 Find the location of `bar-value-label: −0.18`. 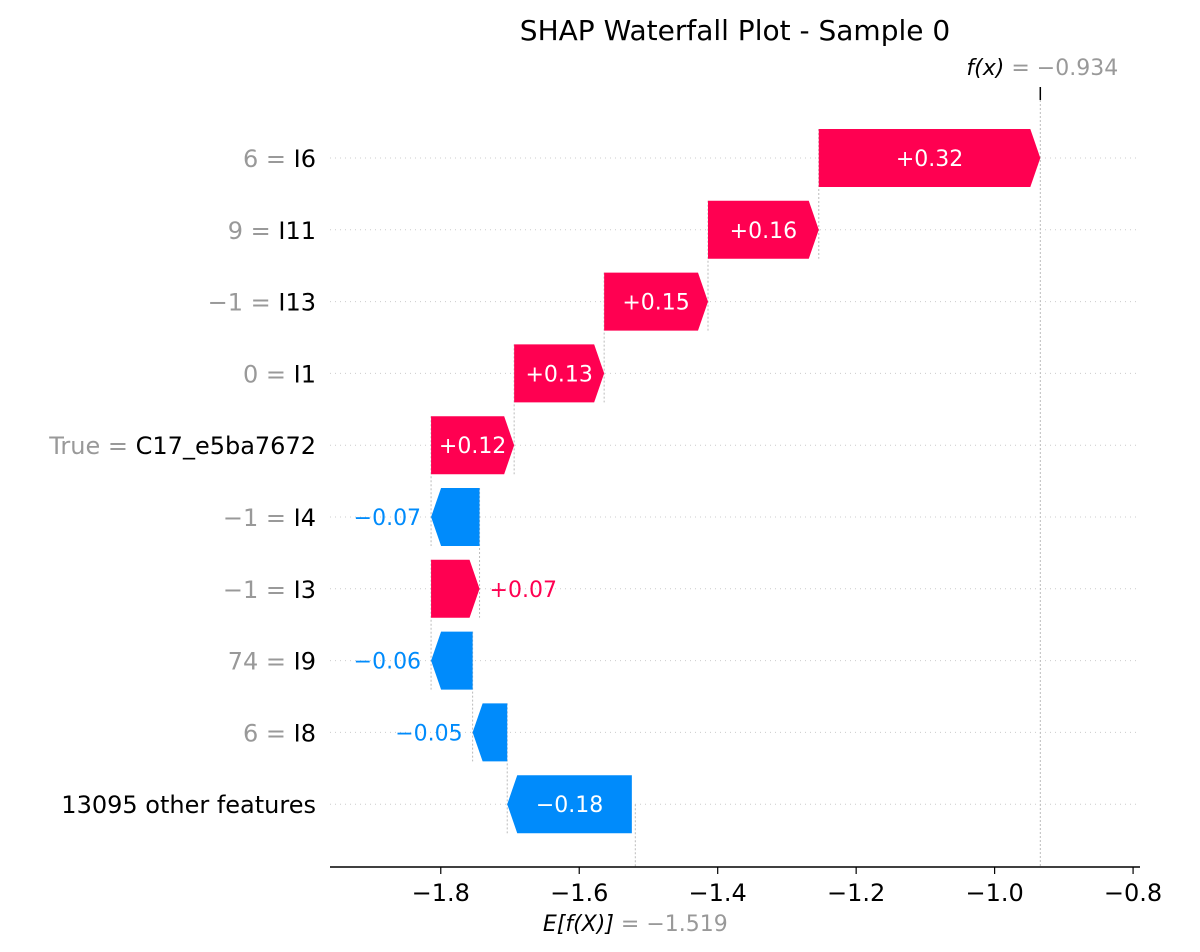

bar-value-label: −0.18 is located at coordinates (569, 805).